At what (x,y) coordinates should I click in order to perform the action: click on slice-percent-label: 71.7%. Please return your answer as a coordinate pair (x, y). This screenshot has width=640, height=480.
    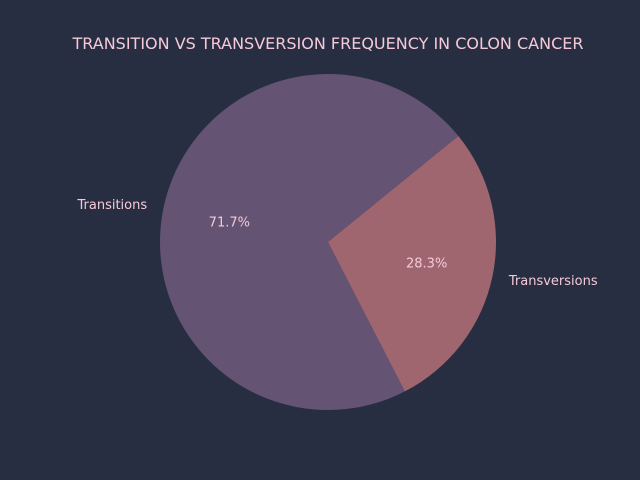
    Looking at the image, I should click on (229, 222).